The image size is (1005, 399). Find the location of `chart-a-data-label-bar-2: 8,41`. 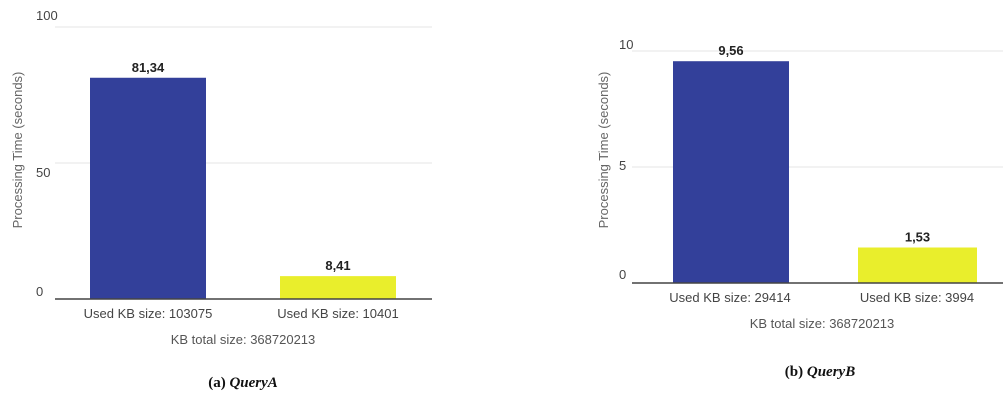

chart-a-data-label-bar-2: 8,41 is located at coordinates (337, 265).